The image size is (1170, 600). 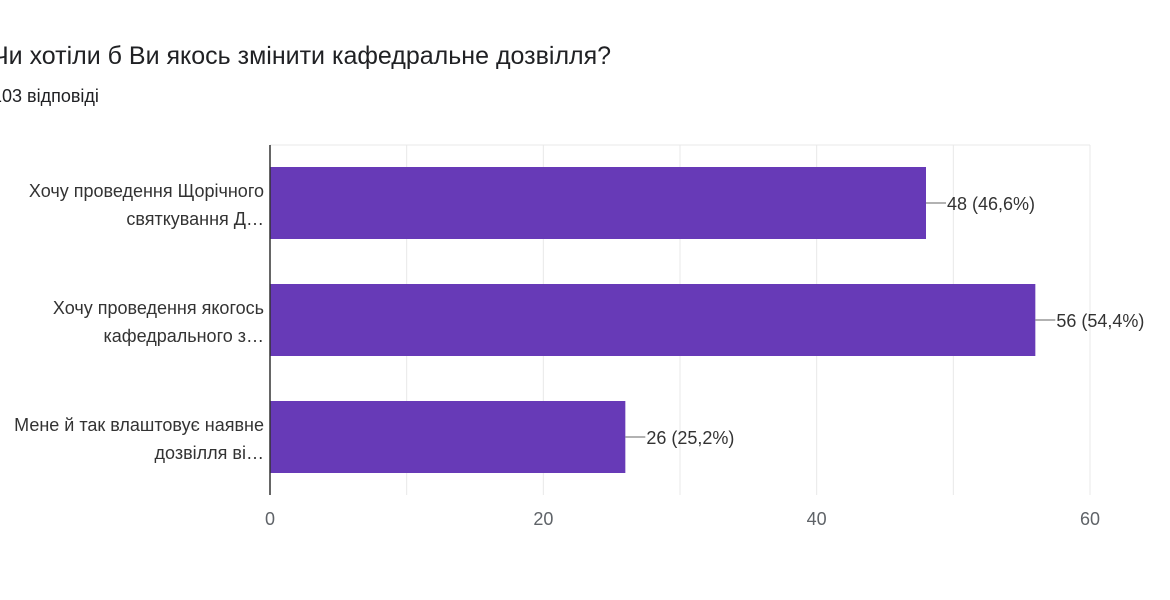 What do you see at coordinates (158, 308) in the screenshot?
I see `category-label-1-line-0: Хочу проведення якогось` at bounding box center [158, 308].